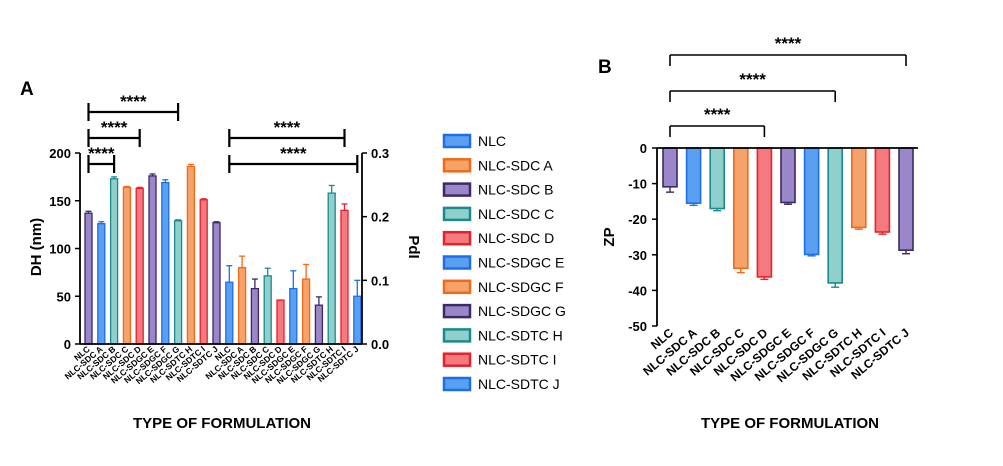  Describe the element at coordinates (522, 311) in the screenshot. I see `legend-label: NLC-SDGC G` at that location.